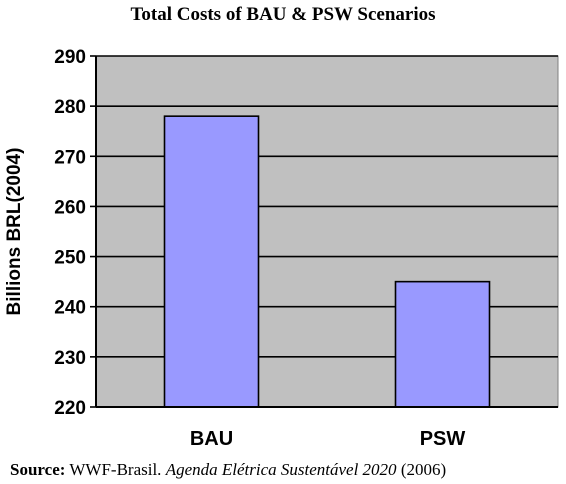 The image size is (566, 484). What do you see at coordinates (70, 157) in the screenshot?
I see `y-tick-label: 270` at bounding box center [70, 157].